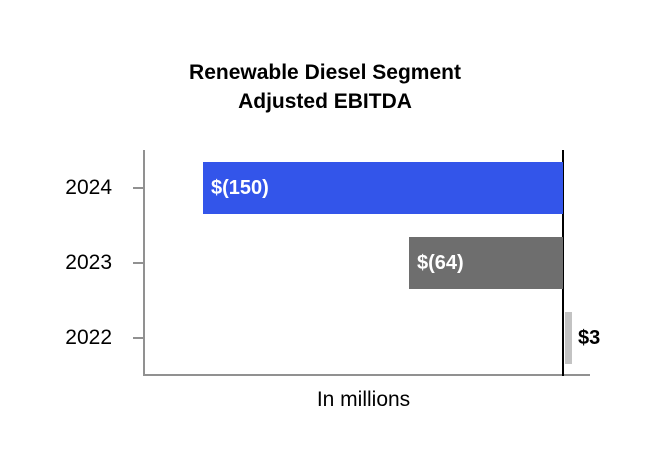  I want to click on y-axis-tick-2024, so click(138, 187).